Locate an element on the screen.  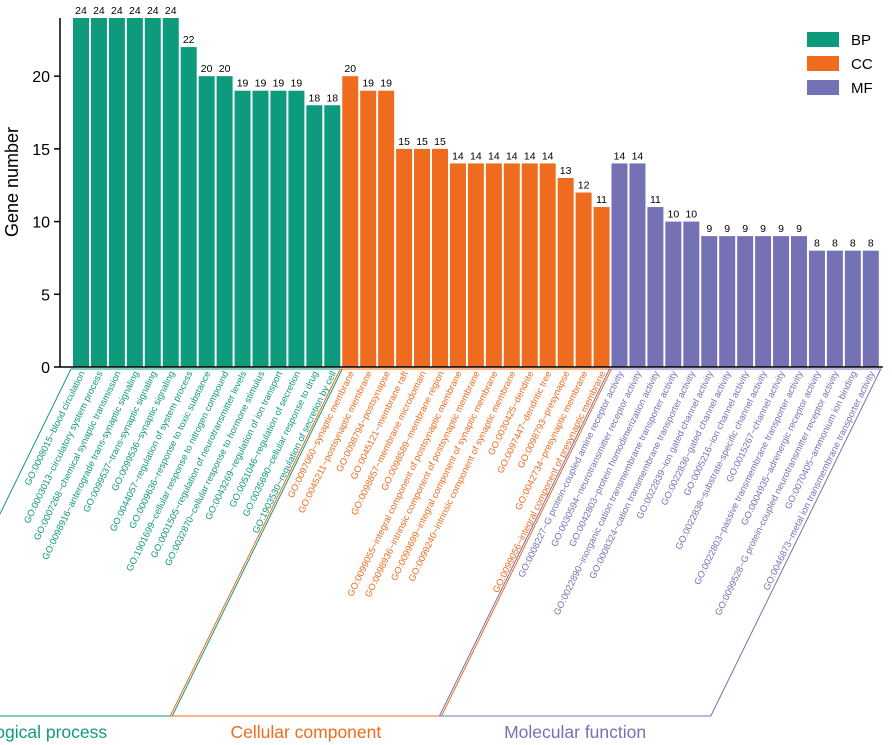
bar-value-label: 11 is located at coordinates (601, 200).